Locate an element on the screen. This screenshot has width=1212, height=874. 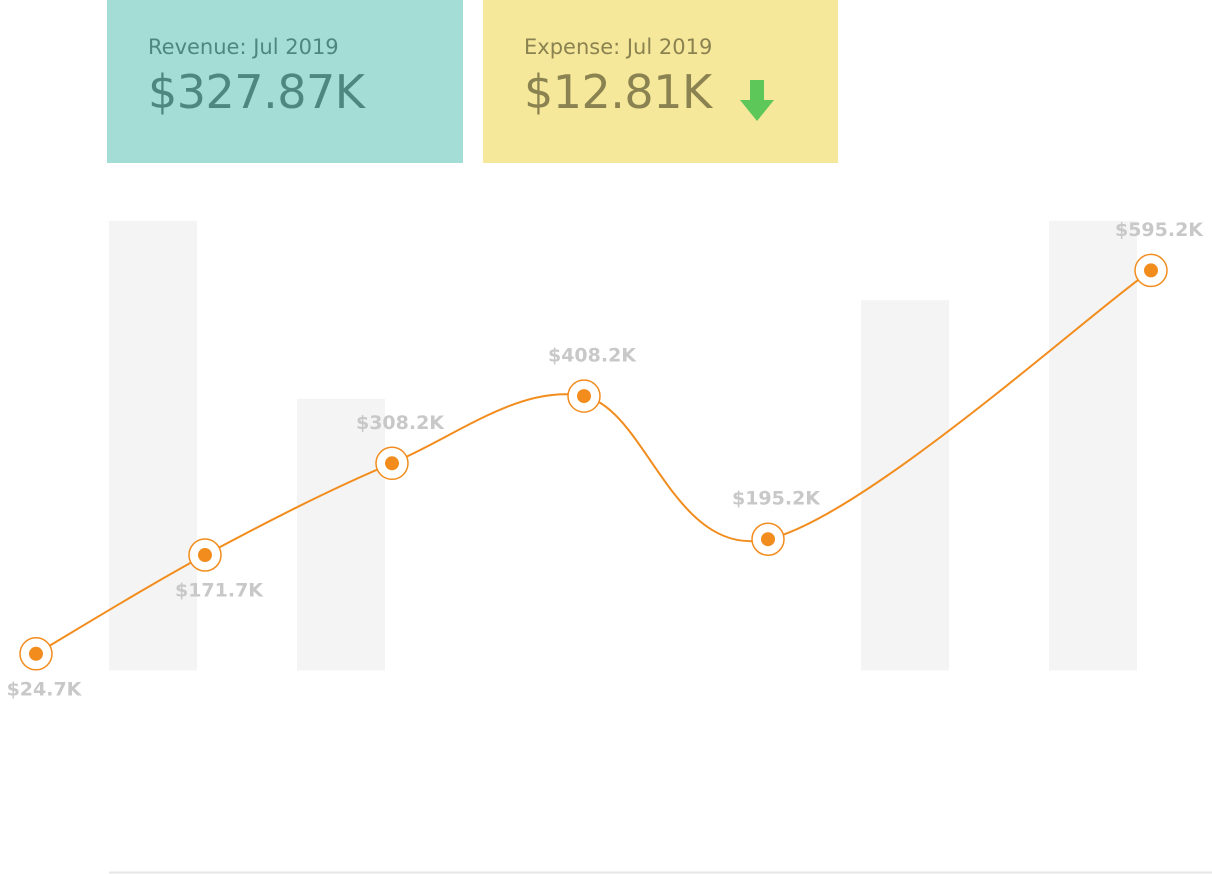
down-arrow-icon is located at coordinates (757, 100).